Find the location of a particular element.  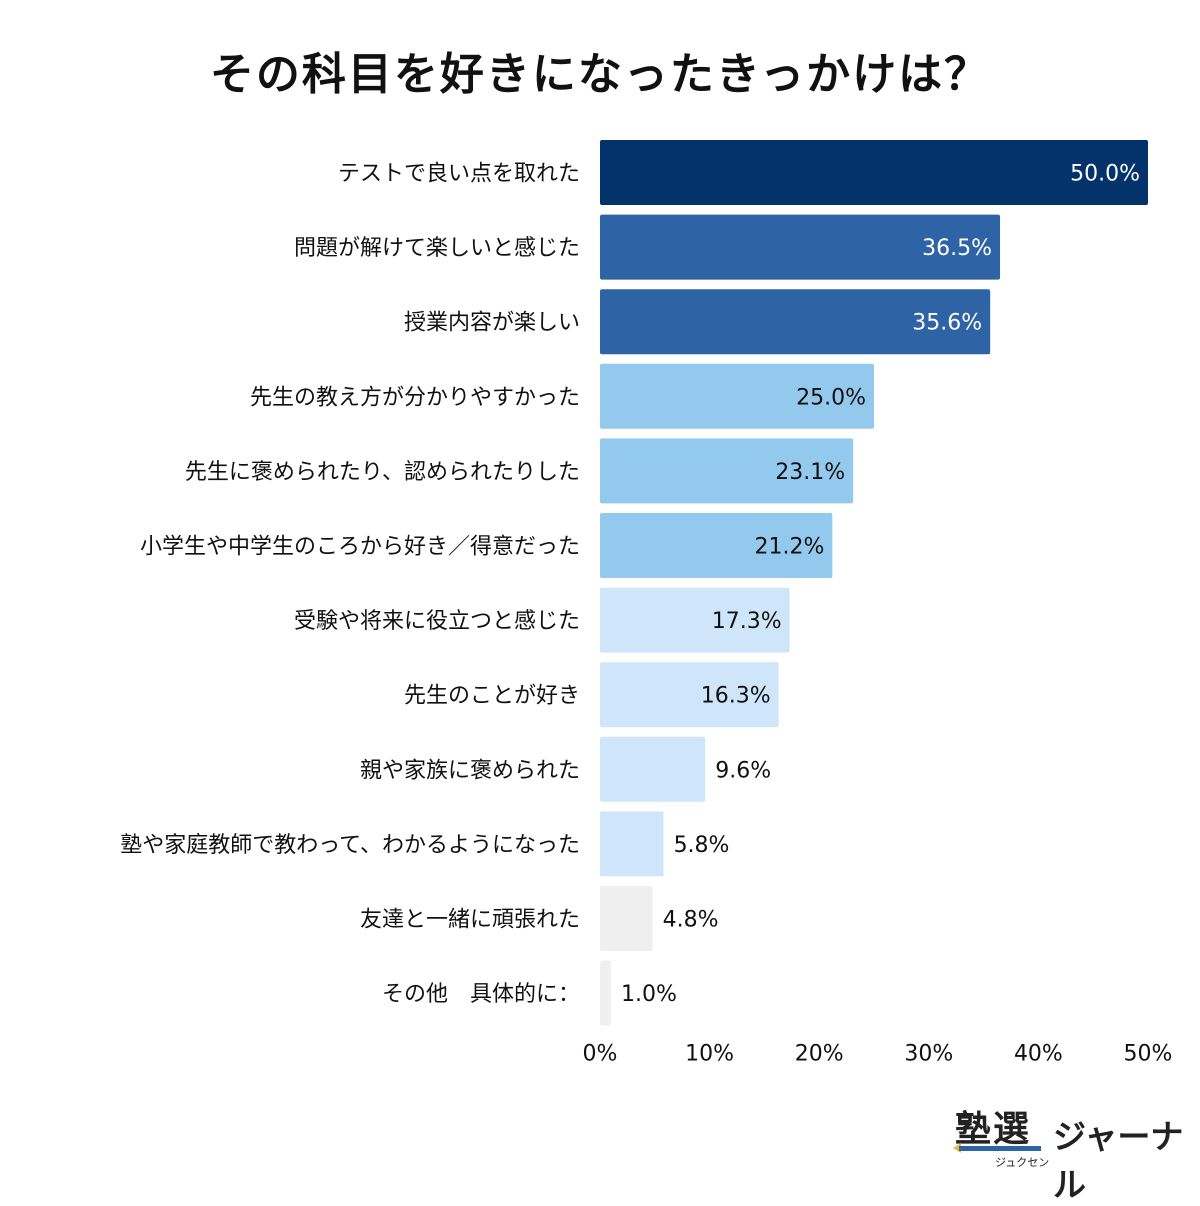

category-label: その他 具体的に： is located at coordinates (481, 994).